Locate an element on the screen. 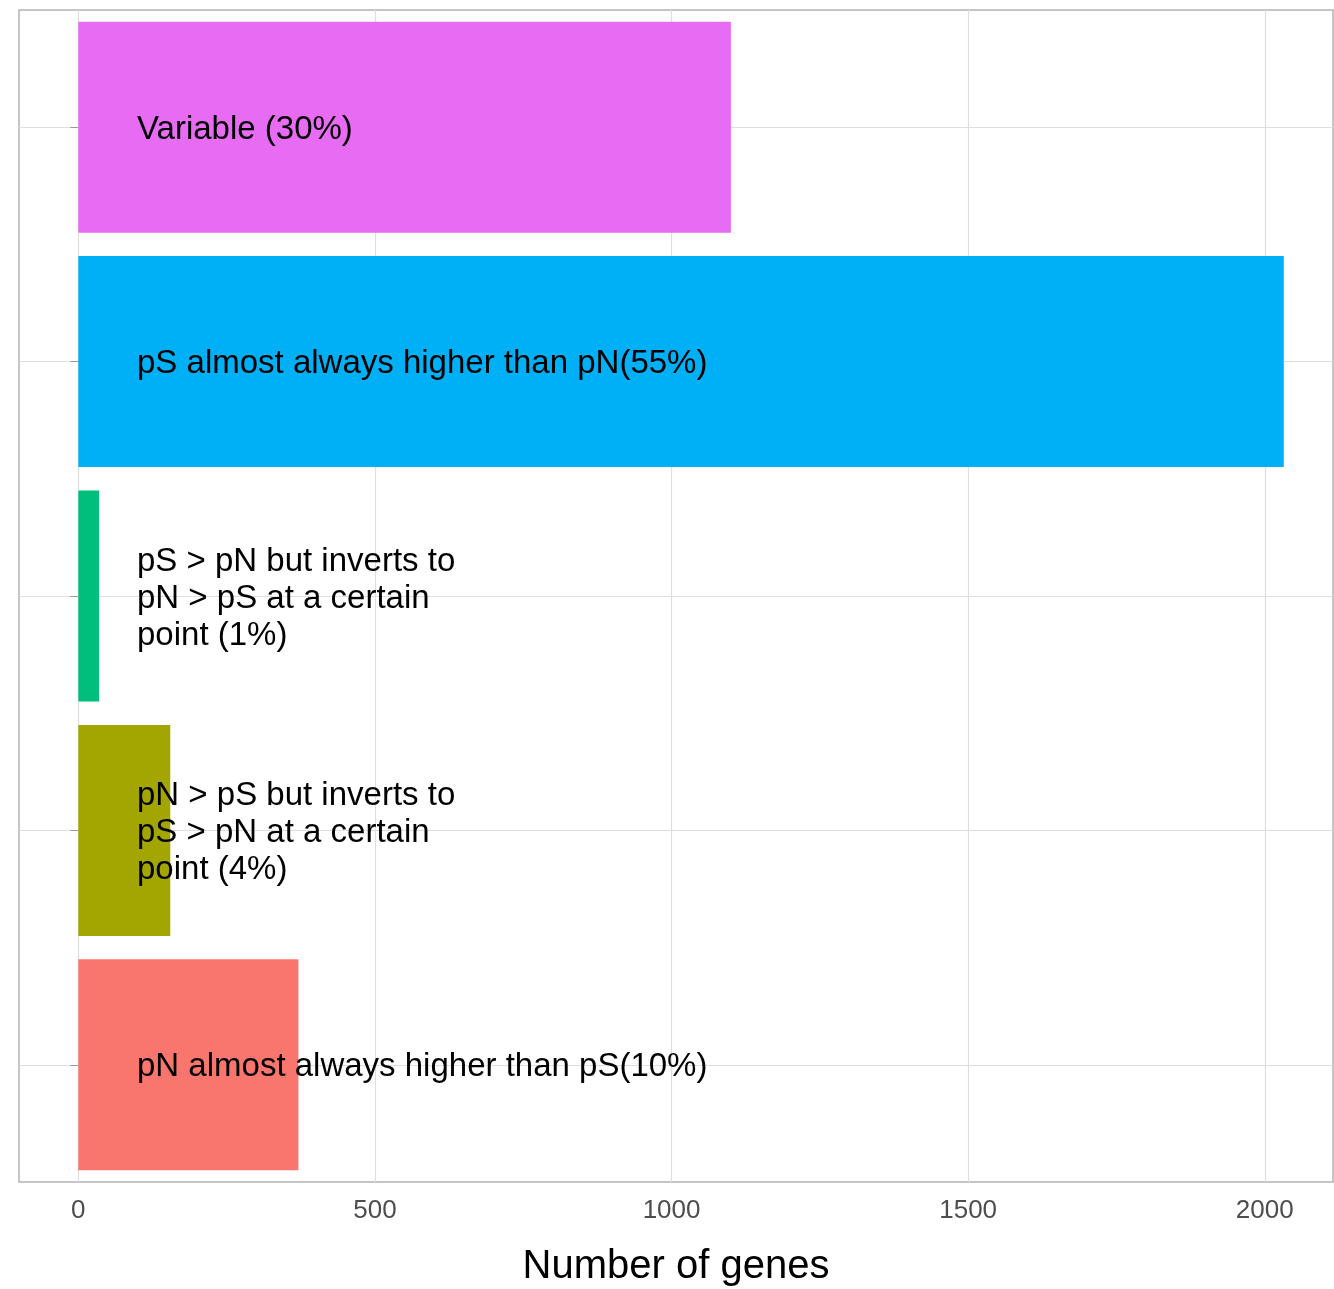 The height and width of the screenshot is (1289, 1334). y-tick-label: Variable (30%) is located at coordinates (245, 127).